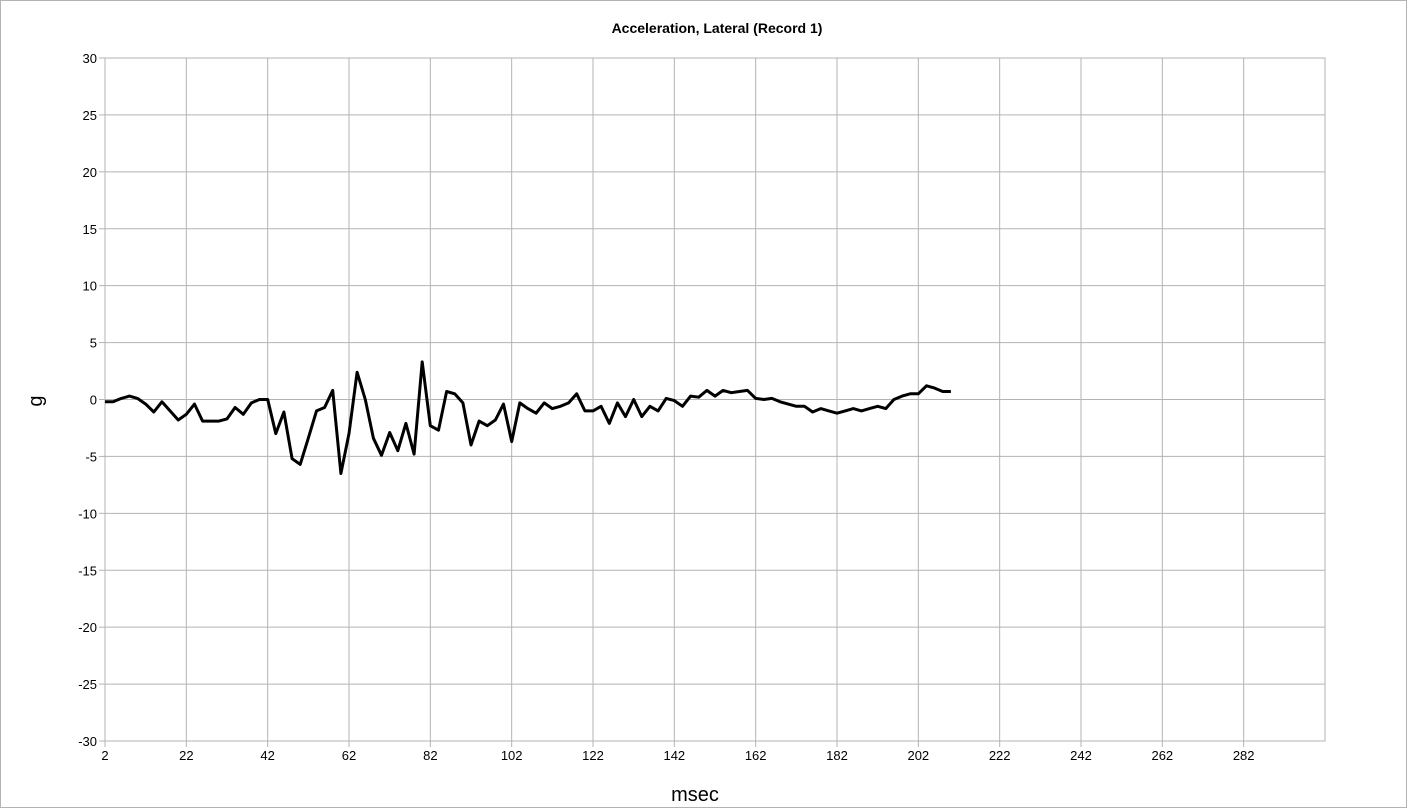 Image resolution: width=1407 pixels, height=808 pixels. I want to click on x-tick-label: 242, so click(1081, 755).